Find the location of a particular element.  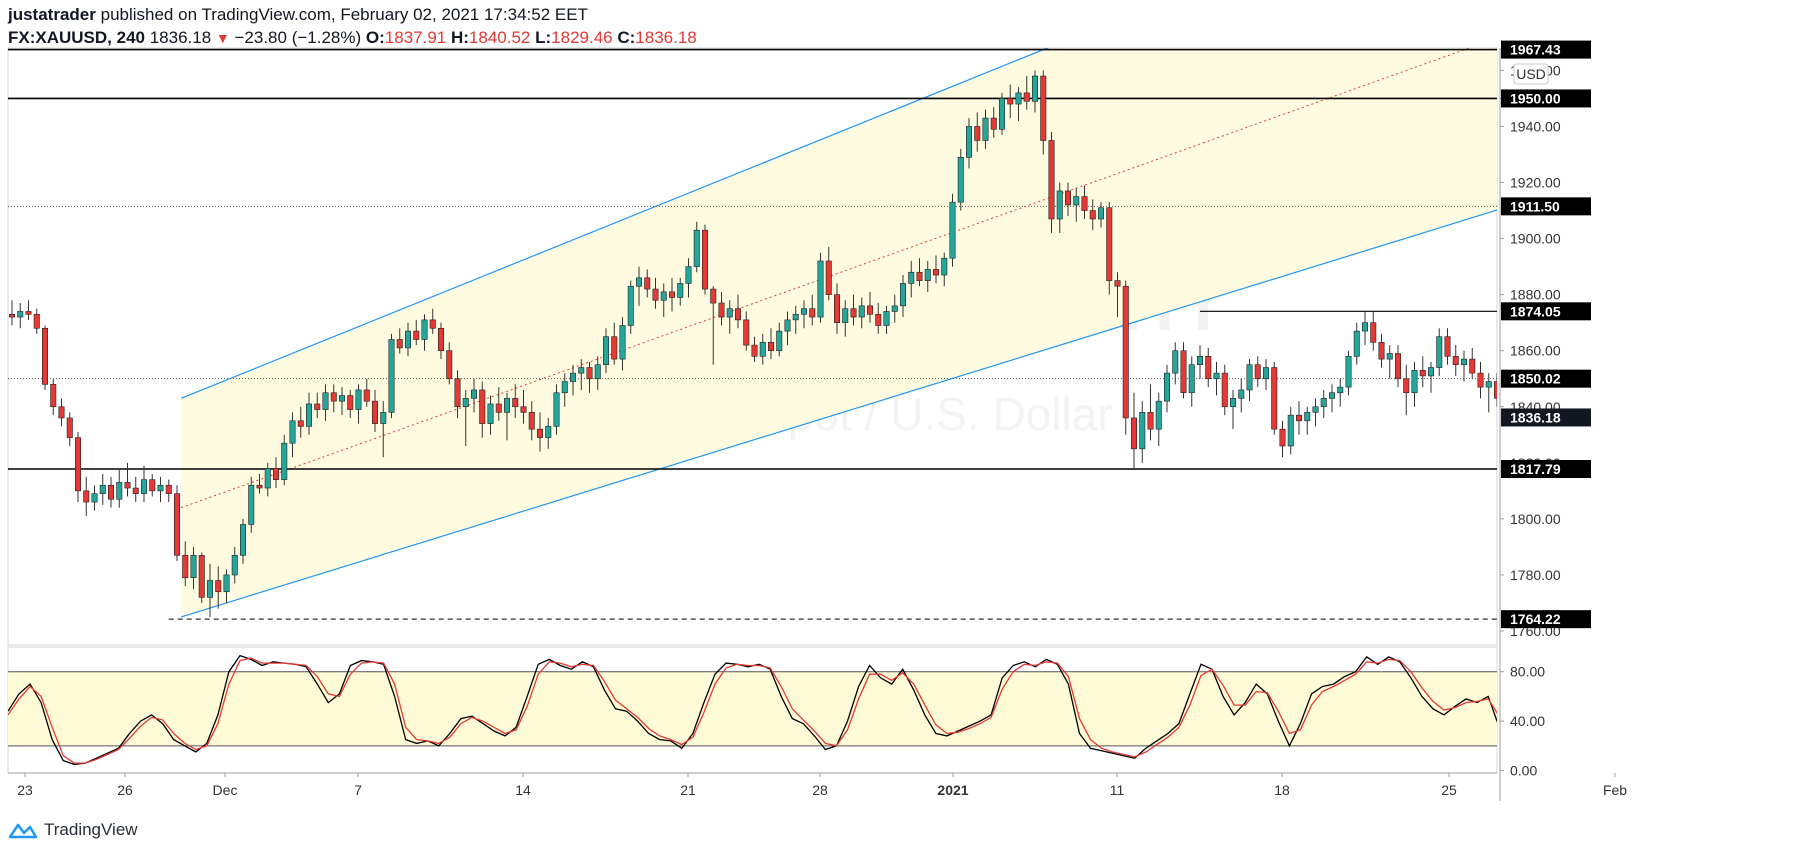

footer-brand: TradingView is located at coordinates (73, 830).